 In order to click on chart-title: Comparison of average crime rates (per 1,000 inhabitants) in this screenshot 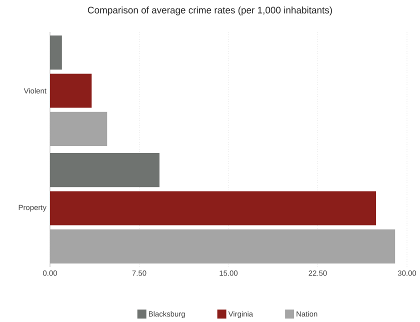, I will do `click(210, 11)`.